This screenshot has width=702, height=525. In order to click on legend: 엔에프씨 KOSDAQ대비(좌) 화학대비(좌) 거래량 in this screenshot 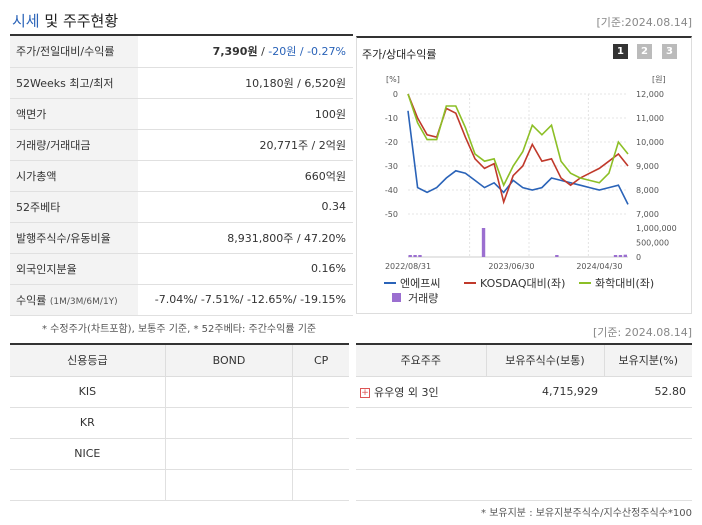, I will do `click(519, 291)`.